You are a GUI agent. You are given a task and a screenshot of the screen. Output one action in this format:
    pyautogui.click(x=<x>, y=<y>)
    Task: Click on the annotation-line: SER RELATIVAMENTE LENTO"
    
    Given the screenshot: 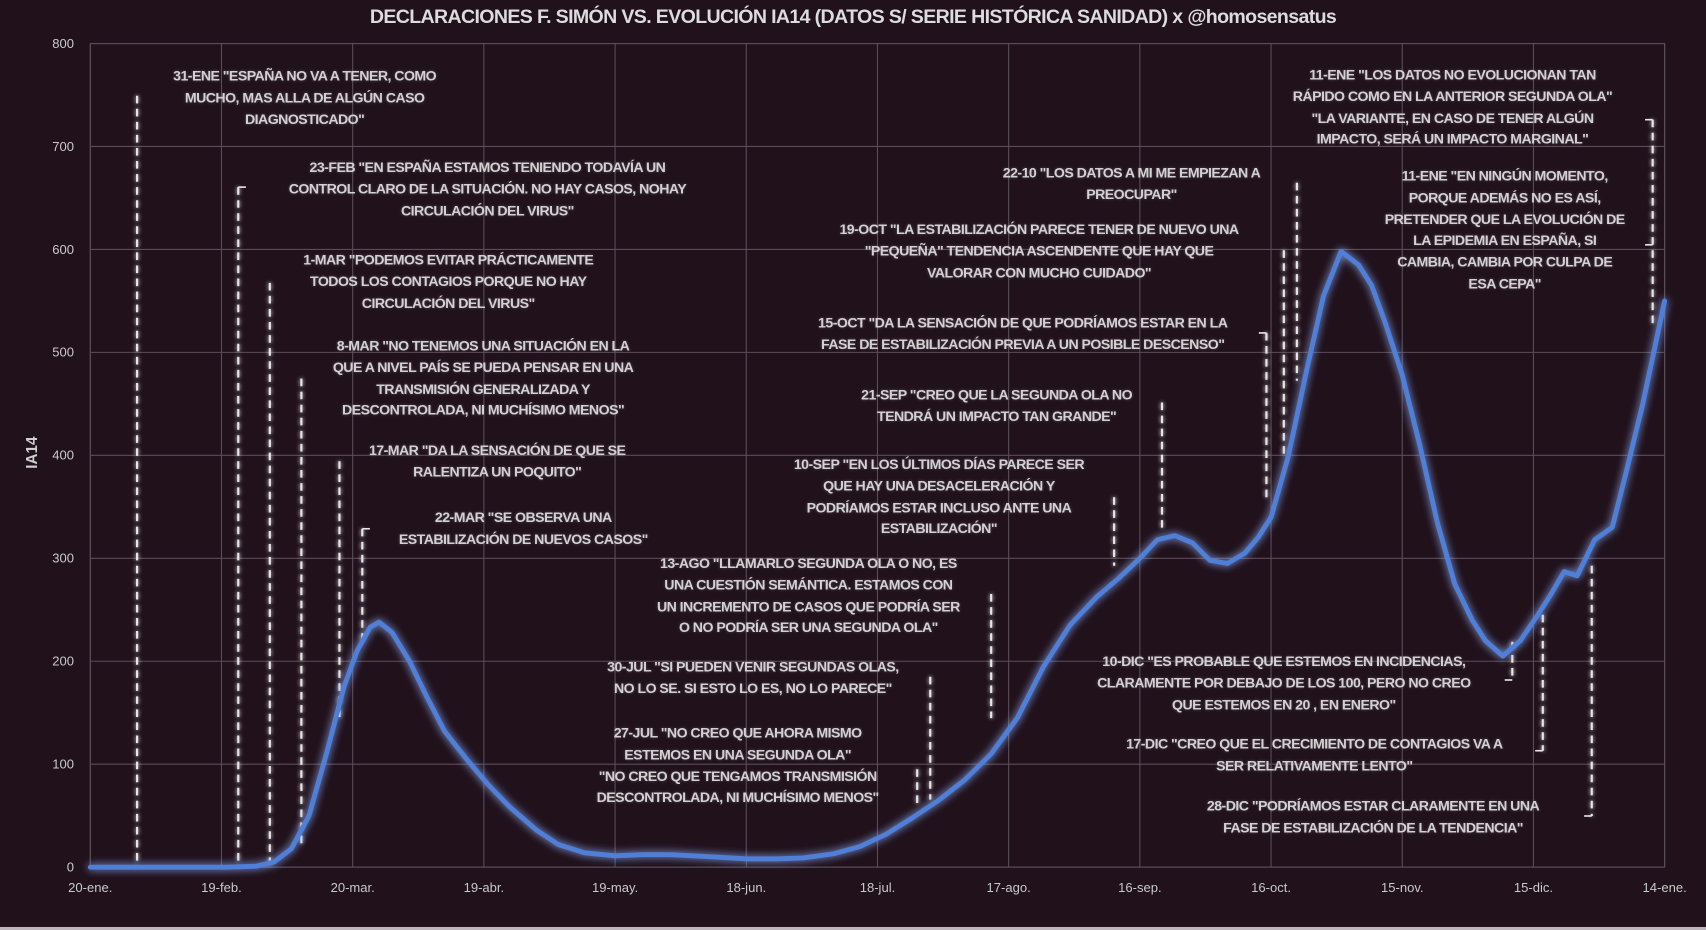 What is the action you would take?
    pyautogui.click(x=1314, y=765)
    